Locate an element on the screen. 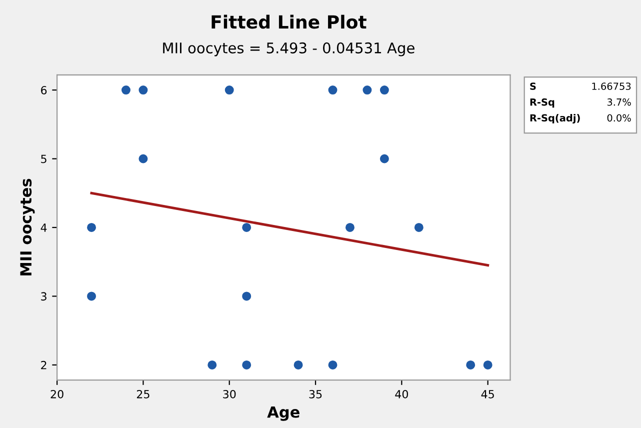  y-tick-label: 5 is located at coordinates (43, 159).